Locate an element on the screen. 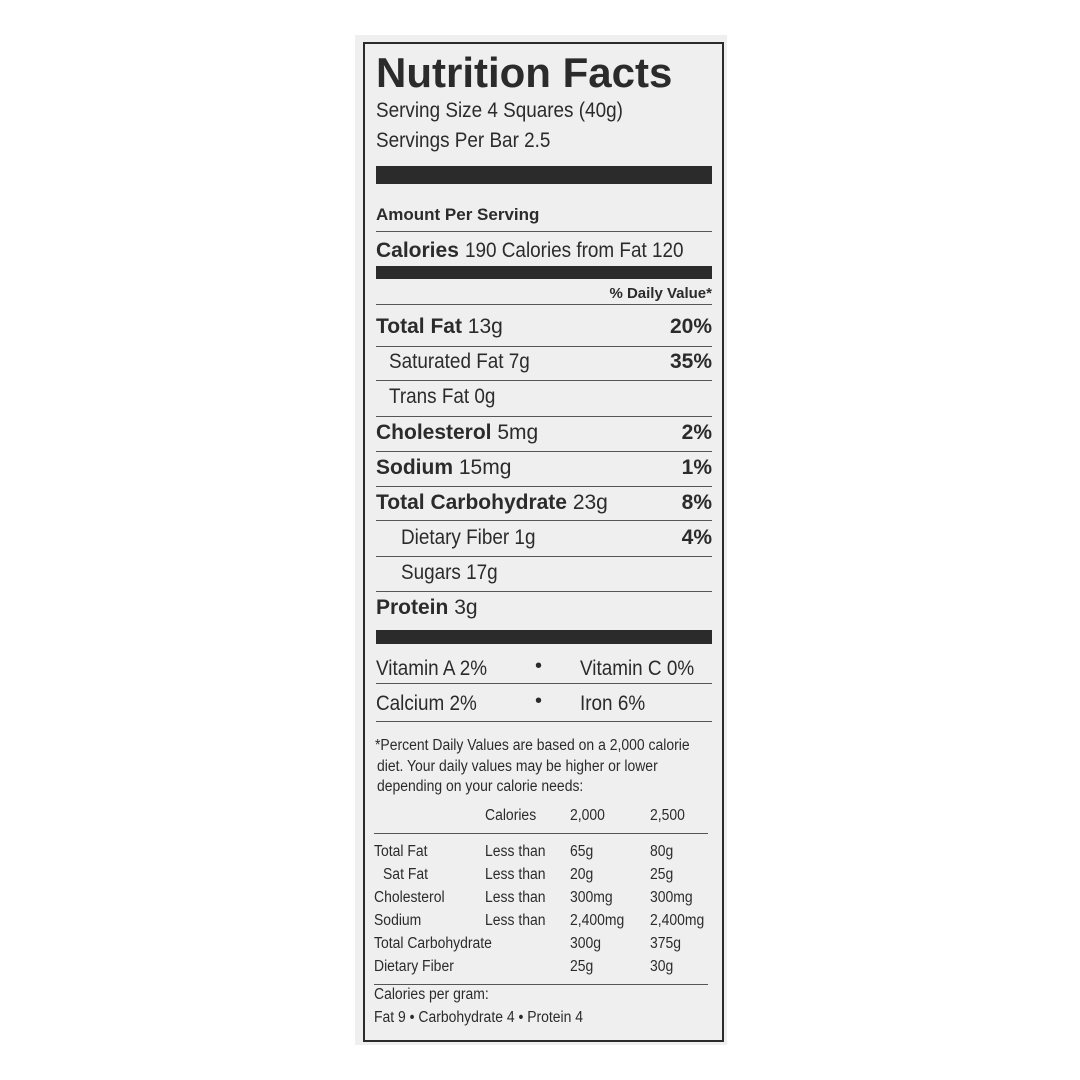  iron: Iron 6% is located at coordinates (613, 703).